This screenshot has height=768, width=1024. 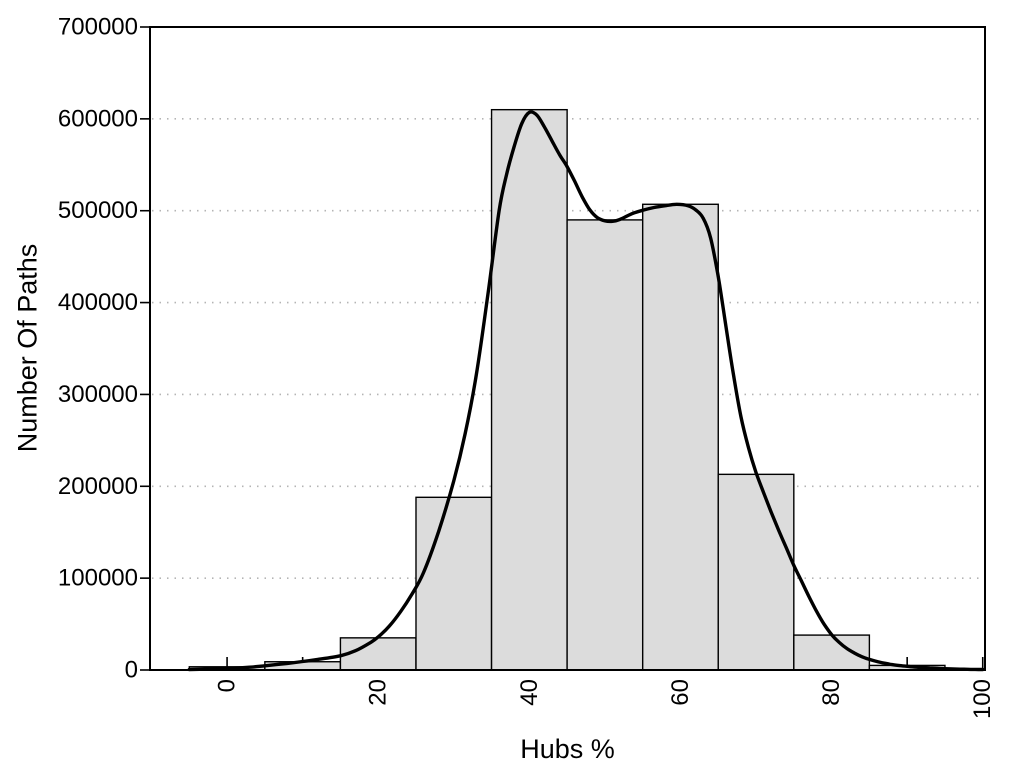 What do you see at coordinates (529, 692) in the screenshot?
I see `x-tick-label: 40` at bounding box center [529, 692].